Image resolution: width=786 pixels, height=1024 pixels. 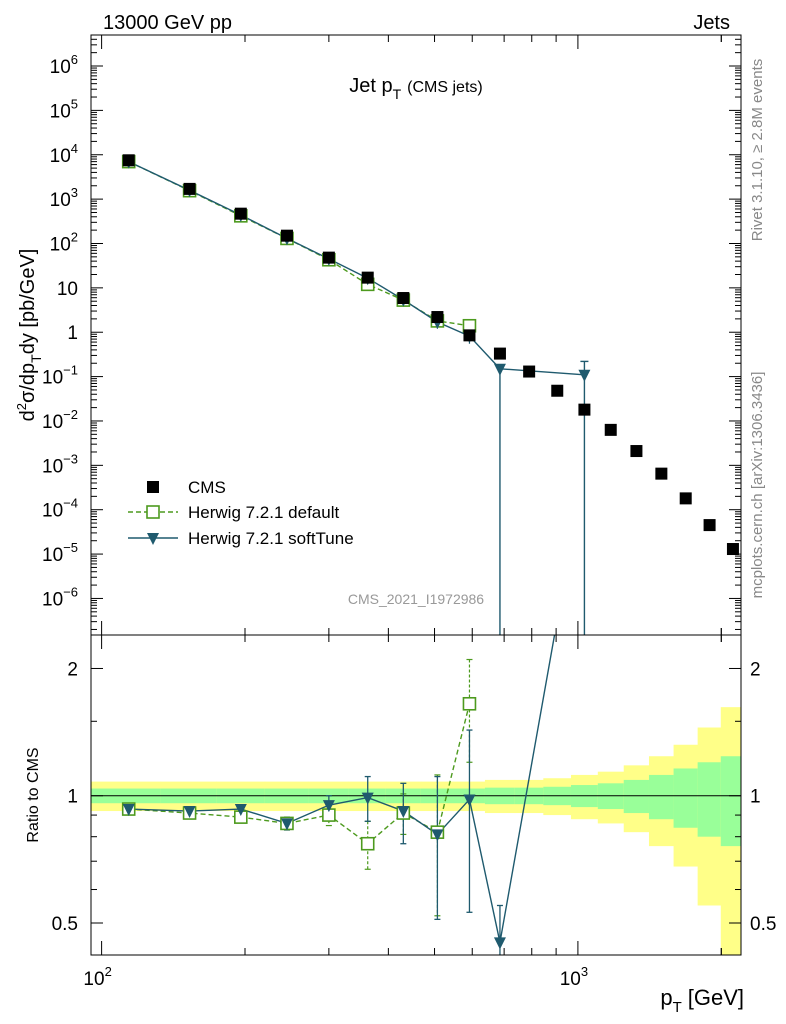 I want to click on plot-title: Jet pT (CMS jets), so click(x=415, y=88).